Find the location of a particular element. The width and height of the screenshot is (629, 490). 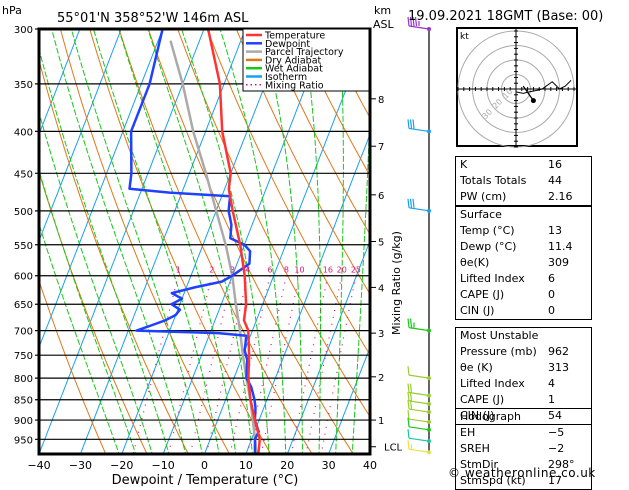

pressure-tick-label: 550 is located at coordinates (23, 246).